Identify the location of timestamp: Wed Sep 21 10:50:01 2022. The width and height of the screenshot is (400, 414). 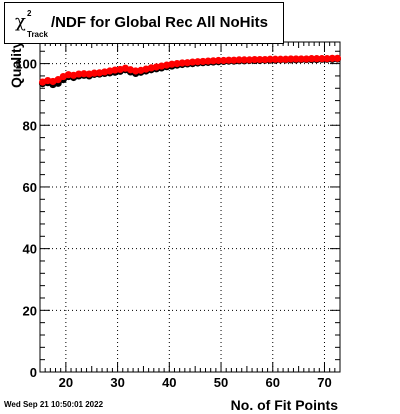
(54, 404).